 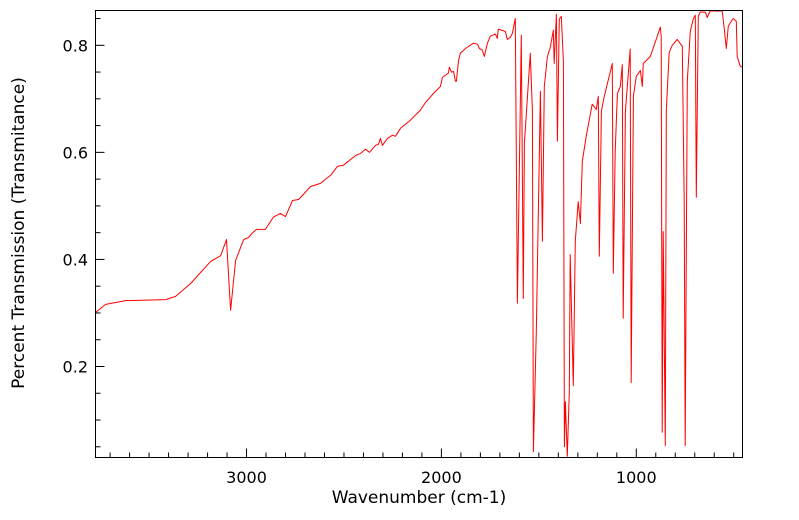 I want to click on y-axis-label: Percent Transmission (Transmitance), so click(x=19, y=233).